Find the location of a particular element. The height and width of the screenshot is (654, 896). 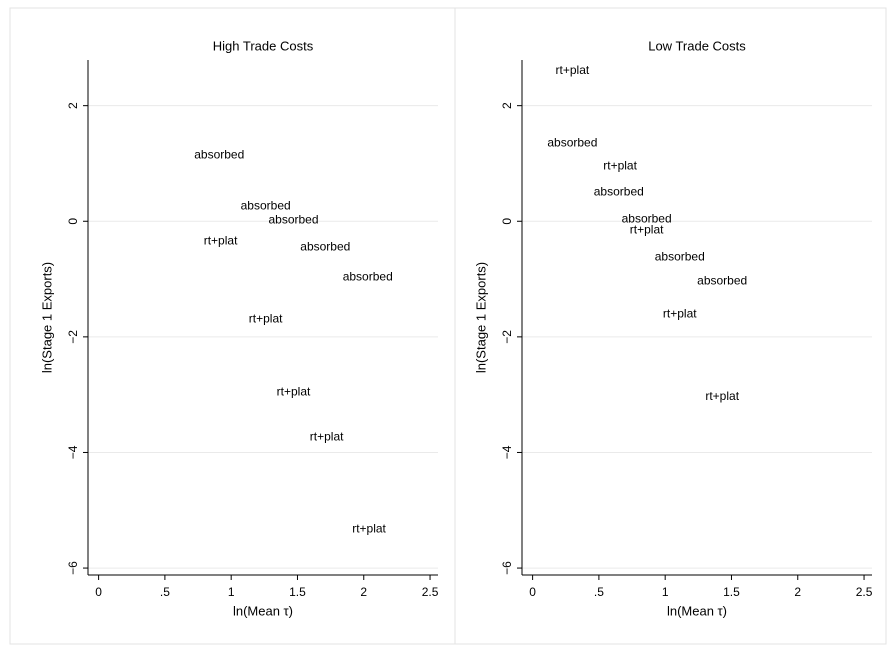

panel-title: Low Trade Costs is located at coordinates (697, 45).